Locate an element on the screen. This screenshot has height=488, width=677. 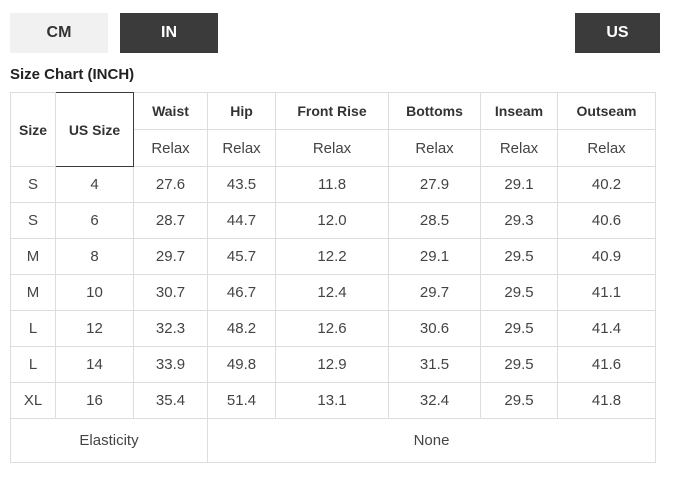
bottoms-cell: 29.7 is located at coordinates (434, 292).